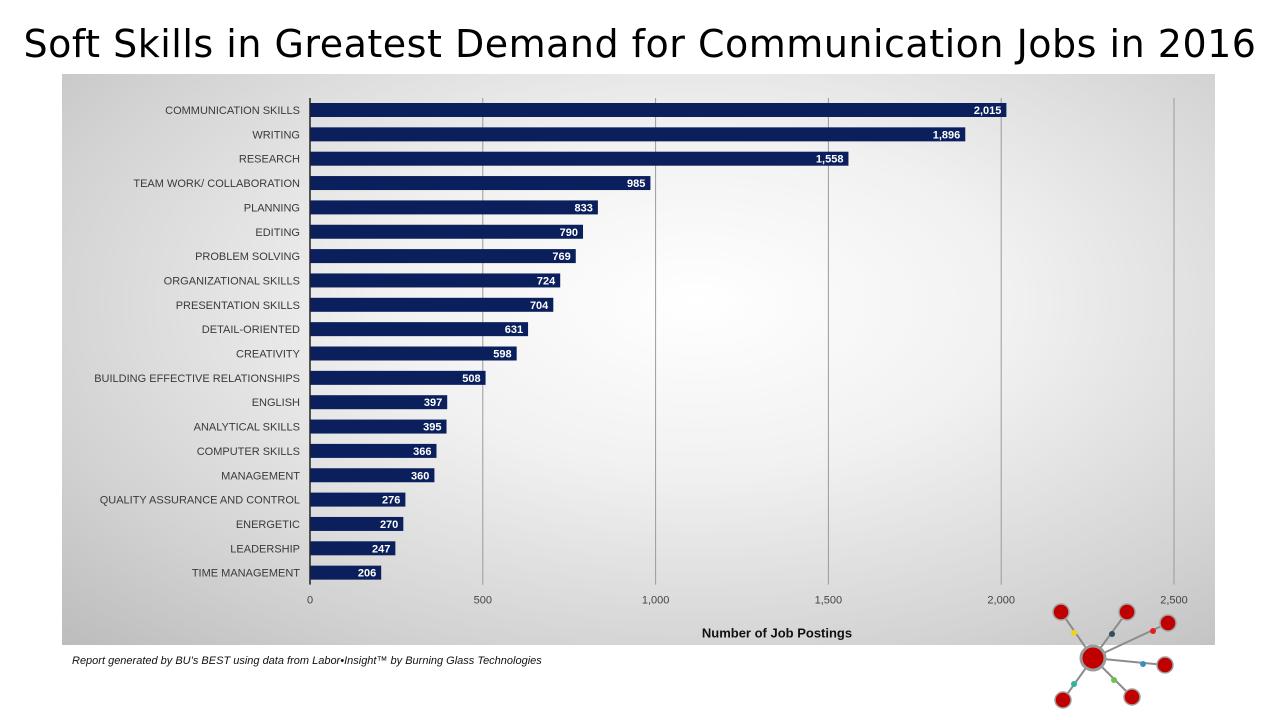 The height and width of the screenshot is (720, 1280). Describe the element at coordinates (197, 379) in the screenshot. I see `category-label: BUILDING EFFECTIVE RELATIONSHIPS` at that location.